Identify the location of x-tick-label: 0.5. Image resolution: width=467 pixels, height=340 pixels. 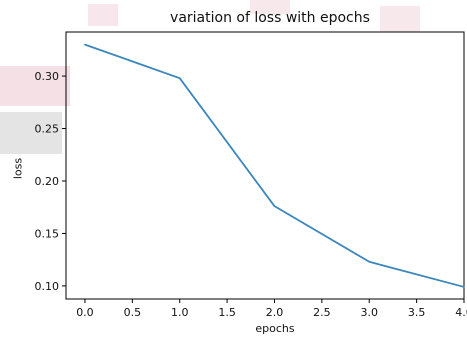
(133, 312).